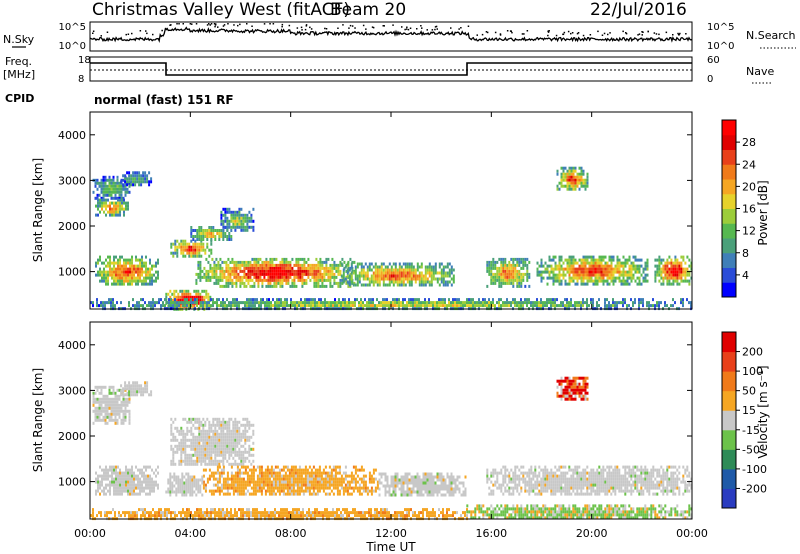 The height and width of the screenshot is (554, 800). Describe the element at coordinates (713, 60) in the screenshot. I see `nave-tick-high: 60` at that location.